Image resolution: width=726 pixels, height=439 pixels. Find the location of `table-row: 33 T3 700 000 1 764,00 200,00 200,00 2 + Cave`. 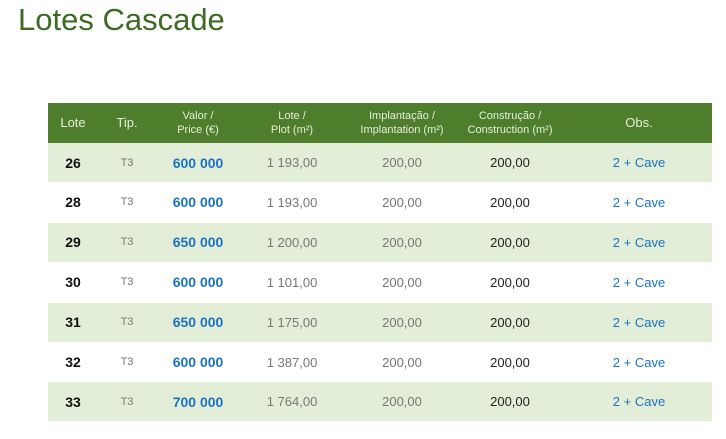

table-row: 33 T3 700 000 1 764,00 200,00 200,00 2 + Cave is located at coordinates (380, 402).